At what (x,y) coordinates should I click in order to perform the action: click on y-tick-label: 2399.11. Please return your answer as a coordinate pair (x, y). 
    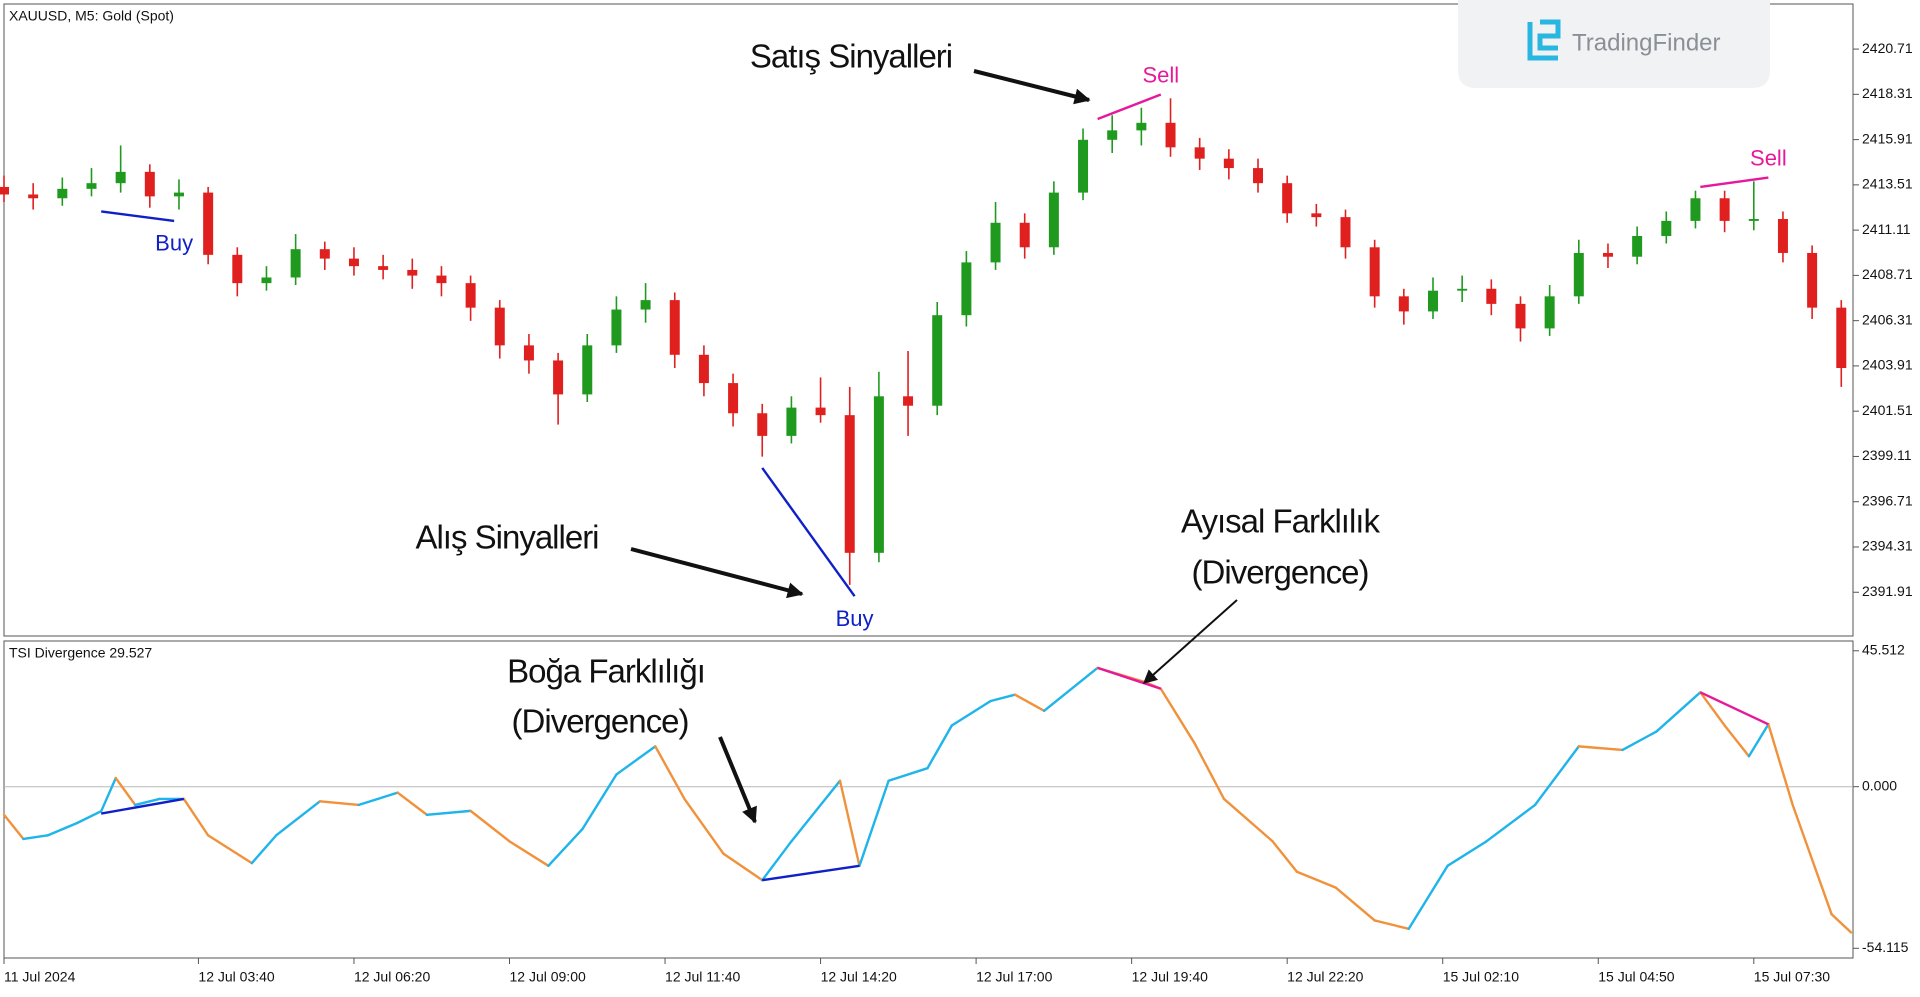
    Looking at the image, I should click on (1887, 455).